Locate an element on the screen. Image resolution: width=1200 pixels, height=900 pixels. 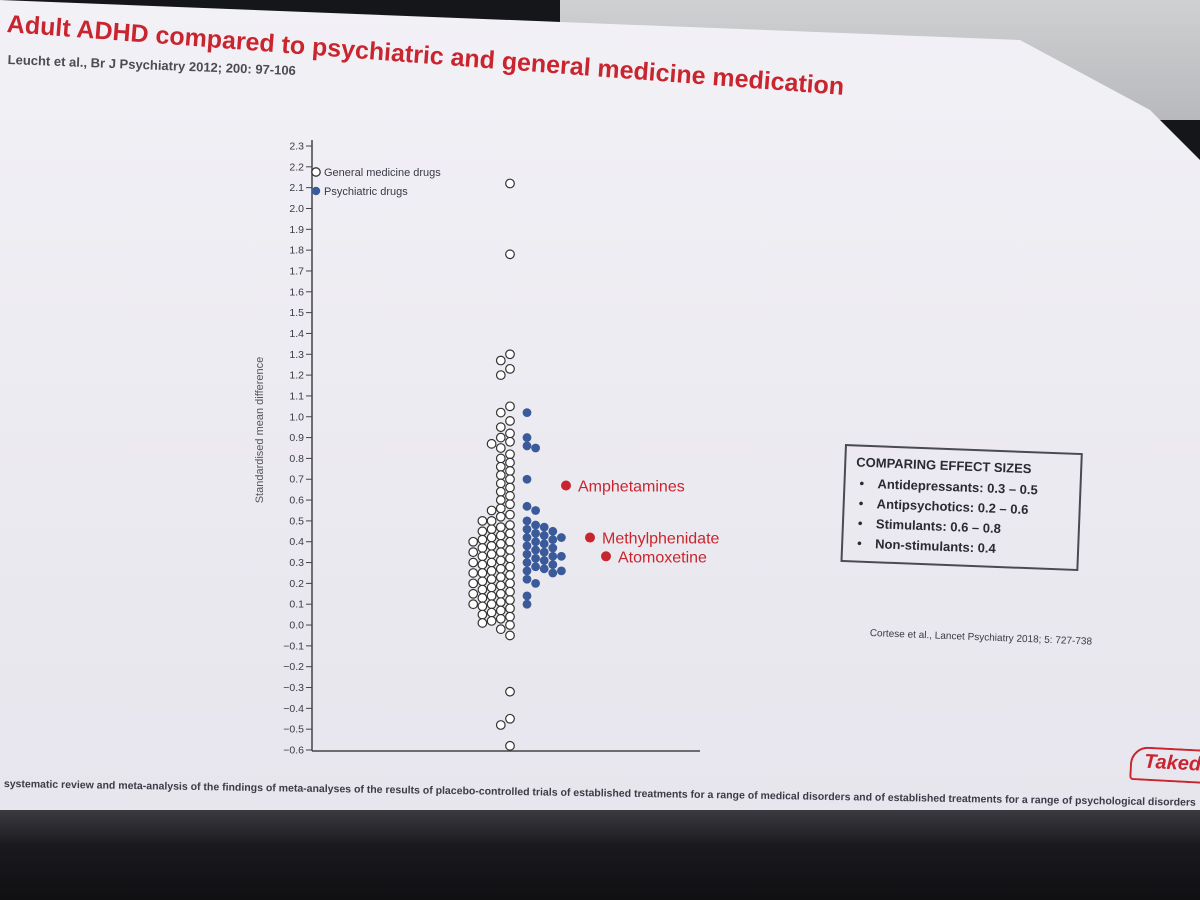
y-tick-label: 2.0 is located at coordinates (296, 209).